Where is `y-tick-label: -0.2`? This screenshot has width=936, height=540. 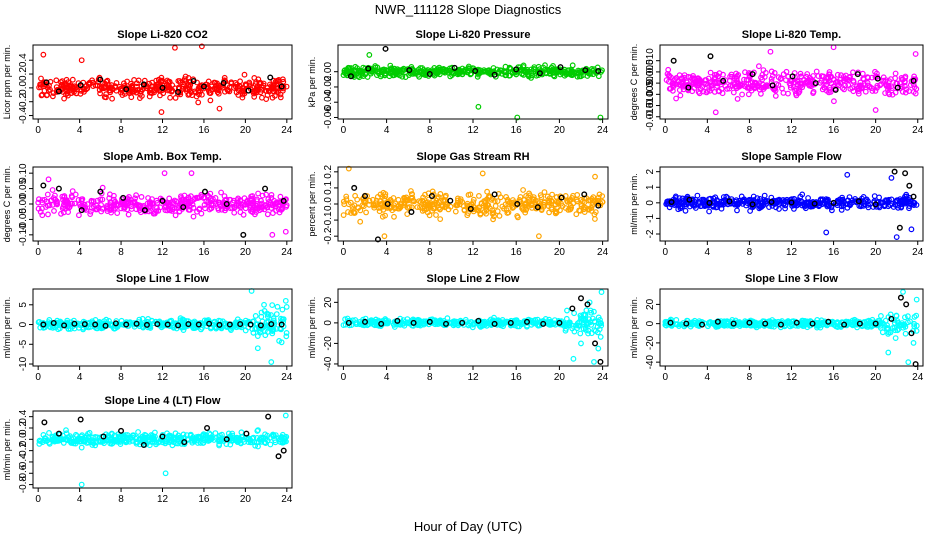 y-tick-label: -0.2 is located at coordinates (328, 236).